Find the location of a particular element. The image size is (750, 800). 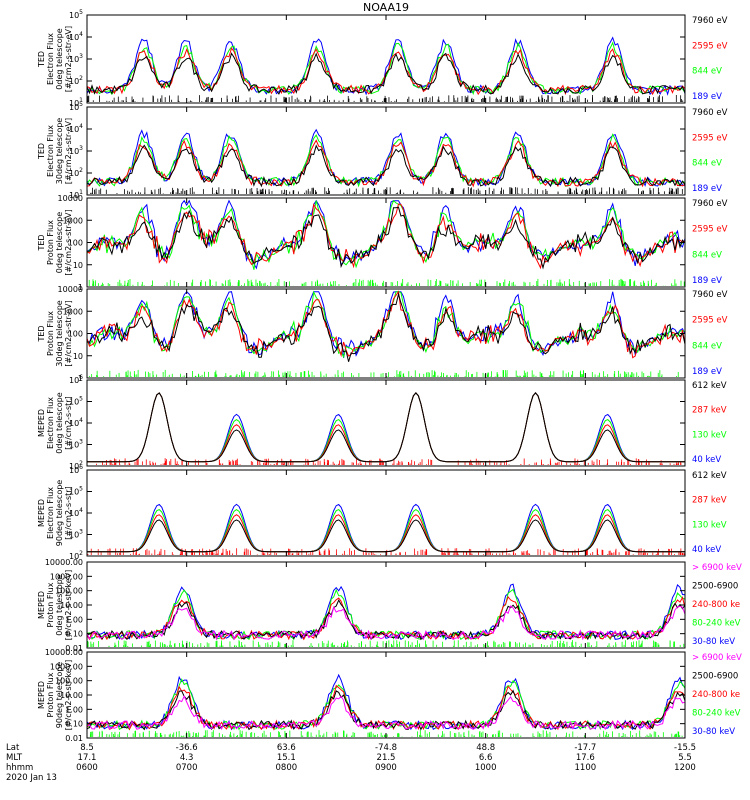

y-axis: 10² 10³ 10⁴ 10⁵ 10⁶ is located at coordinates (377, 512).